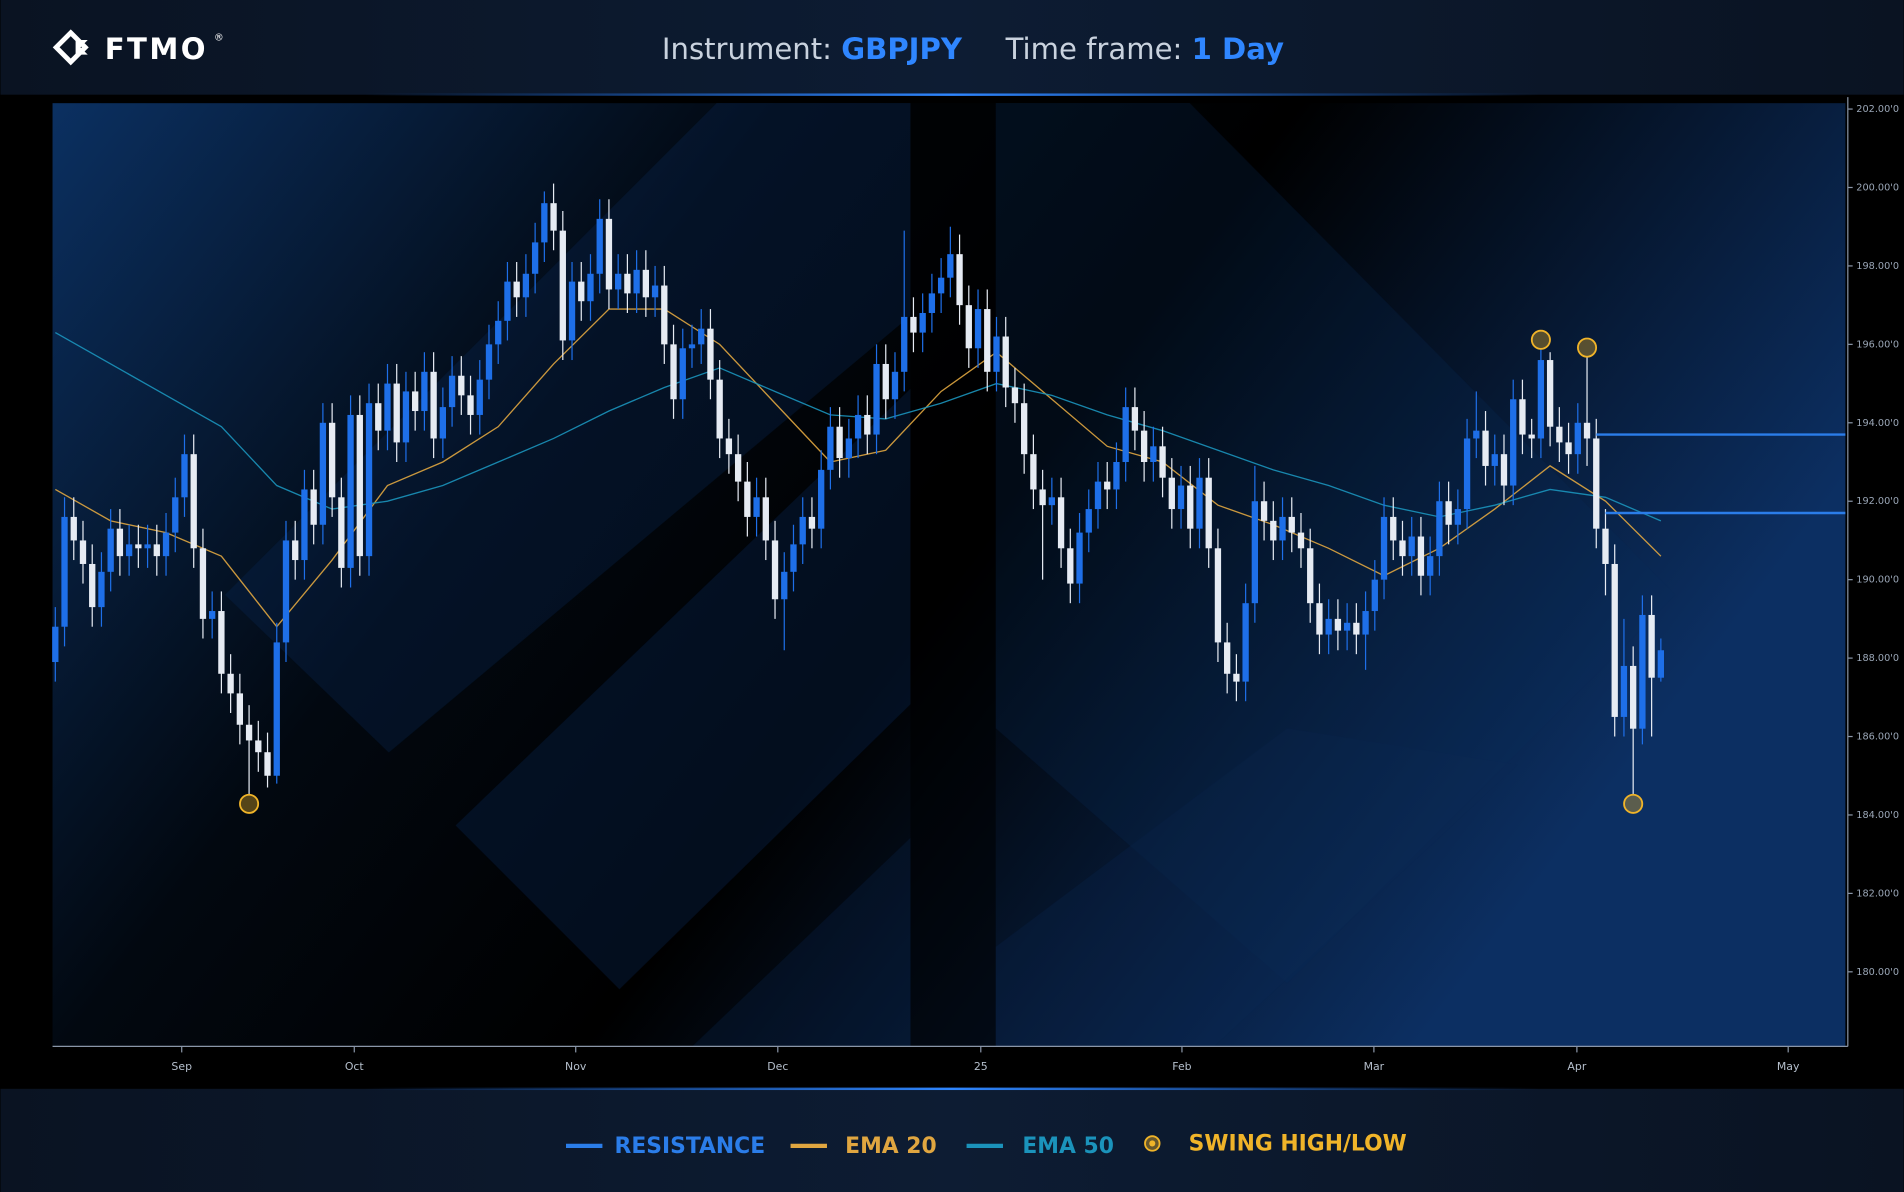 This screenshot has width=1904, height=1192. I want to click on logo: FTMO ®, so click(138, 47).